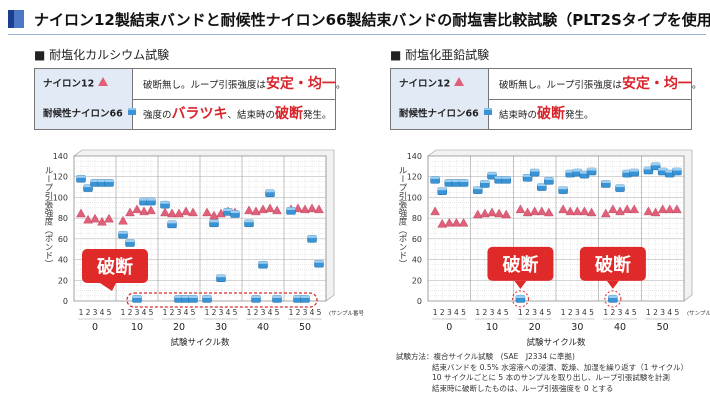 The image size is (710, 413). Describe the element at coordinates (560, 367) in the screenshot. I see `method-line: 結束バンドを 0.5% 水溶液への浸漬、乾燥、加湿を繰り返す（1 サイクル）` at that location.